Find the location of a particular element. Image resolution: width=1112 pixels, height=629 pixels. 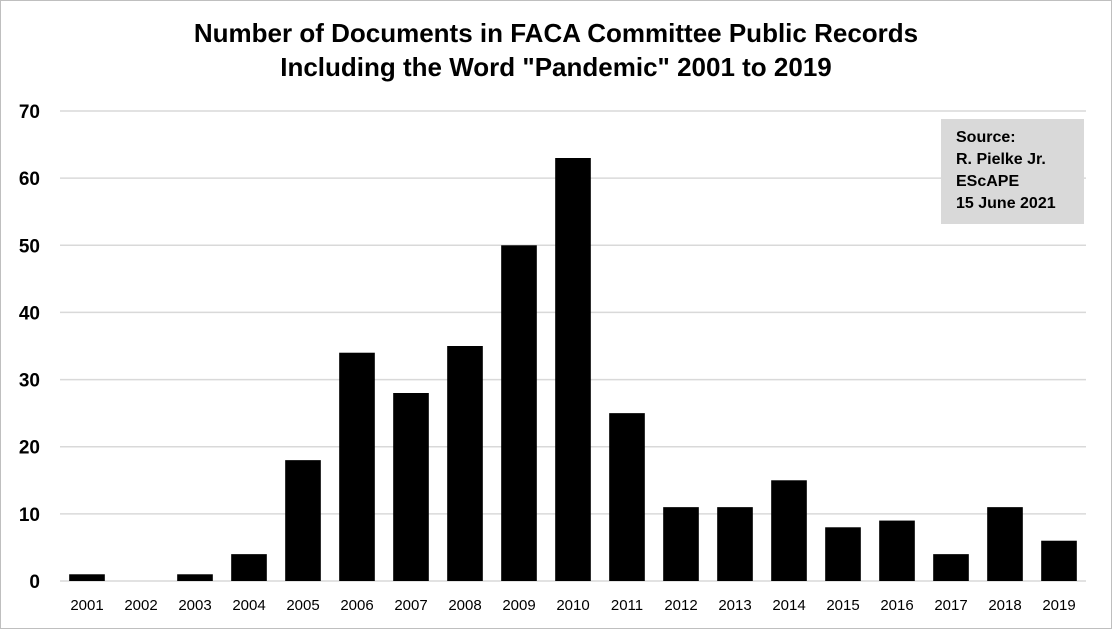

bar-2015 is located at coordinates (843, 554).